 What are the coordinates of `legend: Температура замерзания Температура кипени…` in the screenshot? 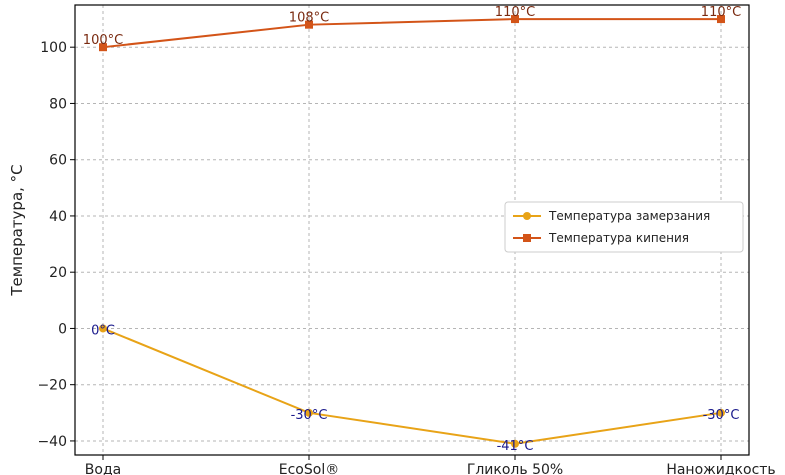 It's located at (624, 227).